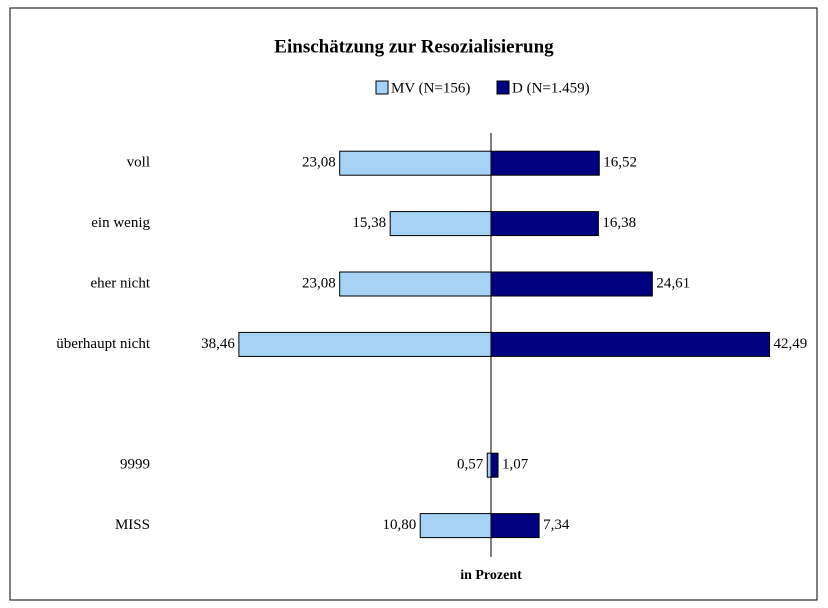 This screenshot has width=828, height=608. Describe the element at coordinates (138, 163) in the screenshot. I see `category-label: voll` at that location.